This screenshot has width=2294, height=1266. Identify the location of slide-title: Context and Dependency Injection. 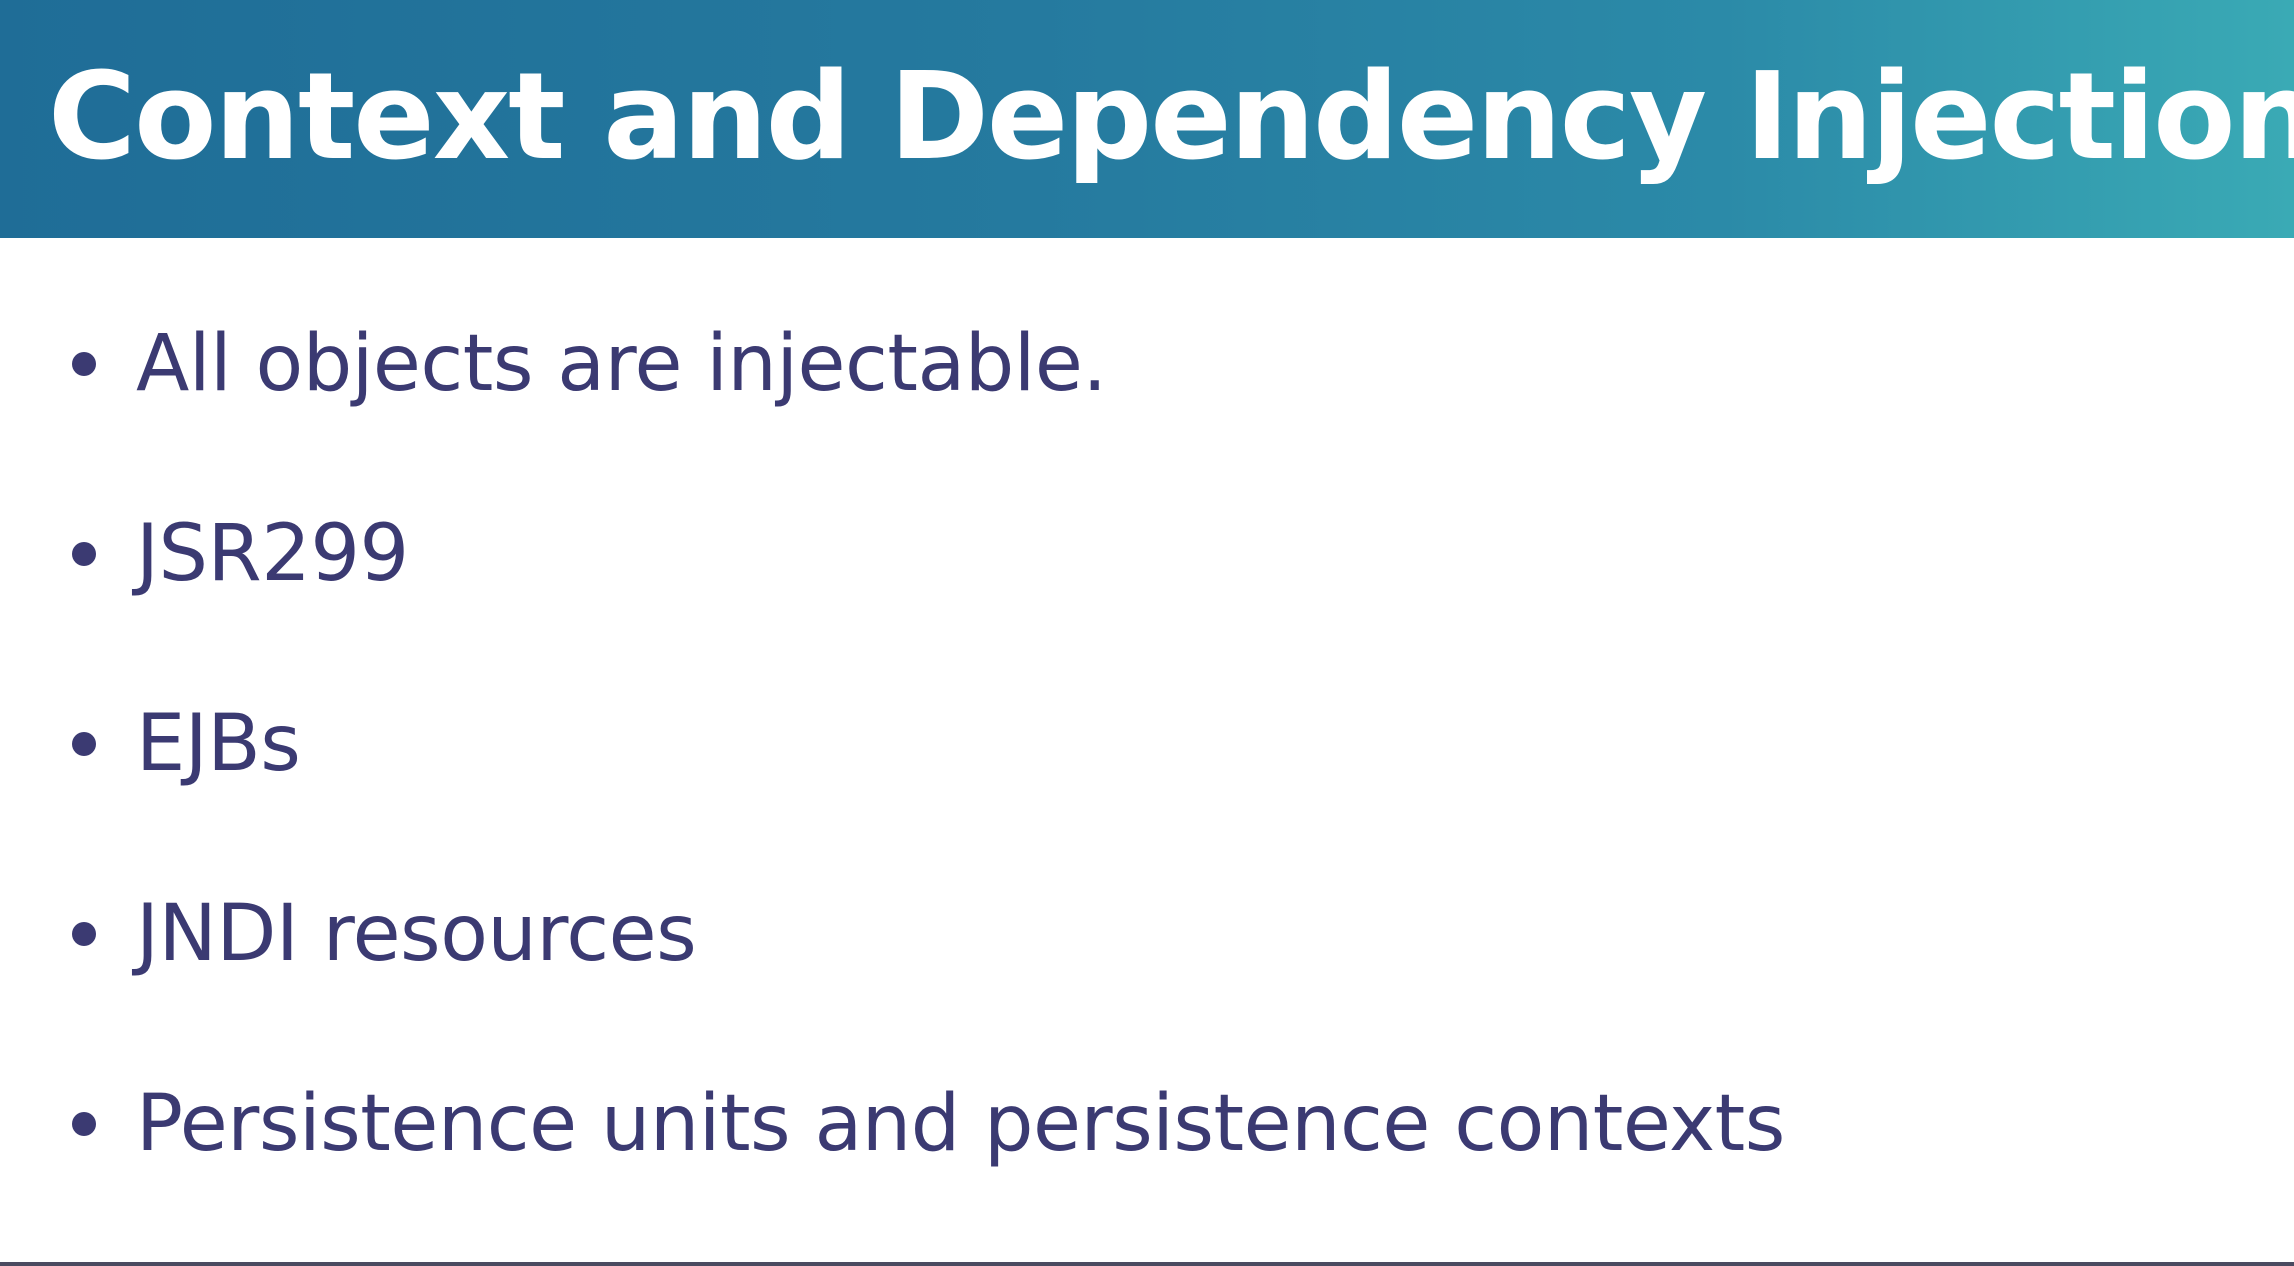
(1171, 117).